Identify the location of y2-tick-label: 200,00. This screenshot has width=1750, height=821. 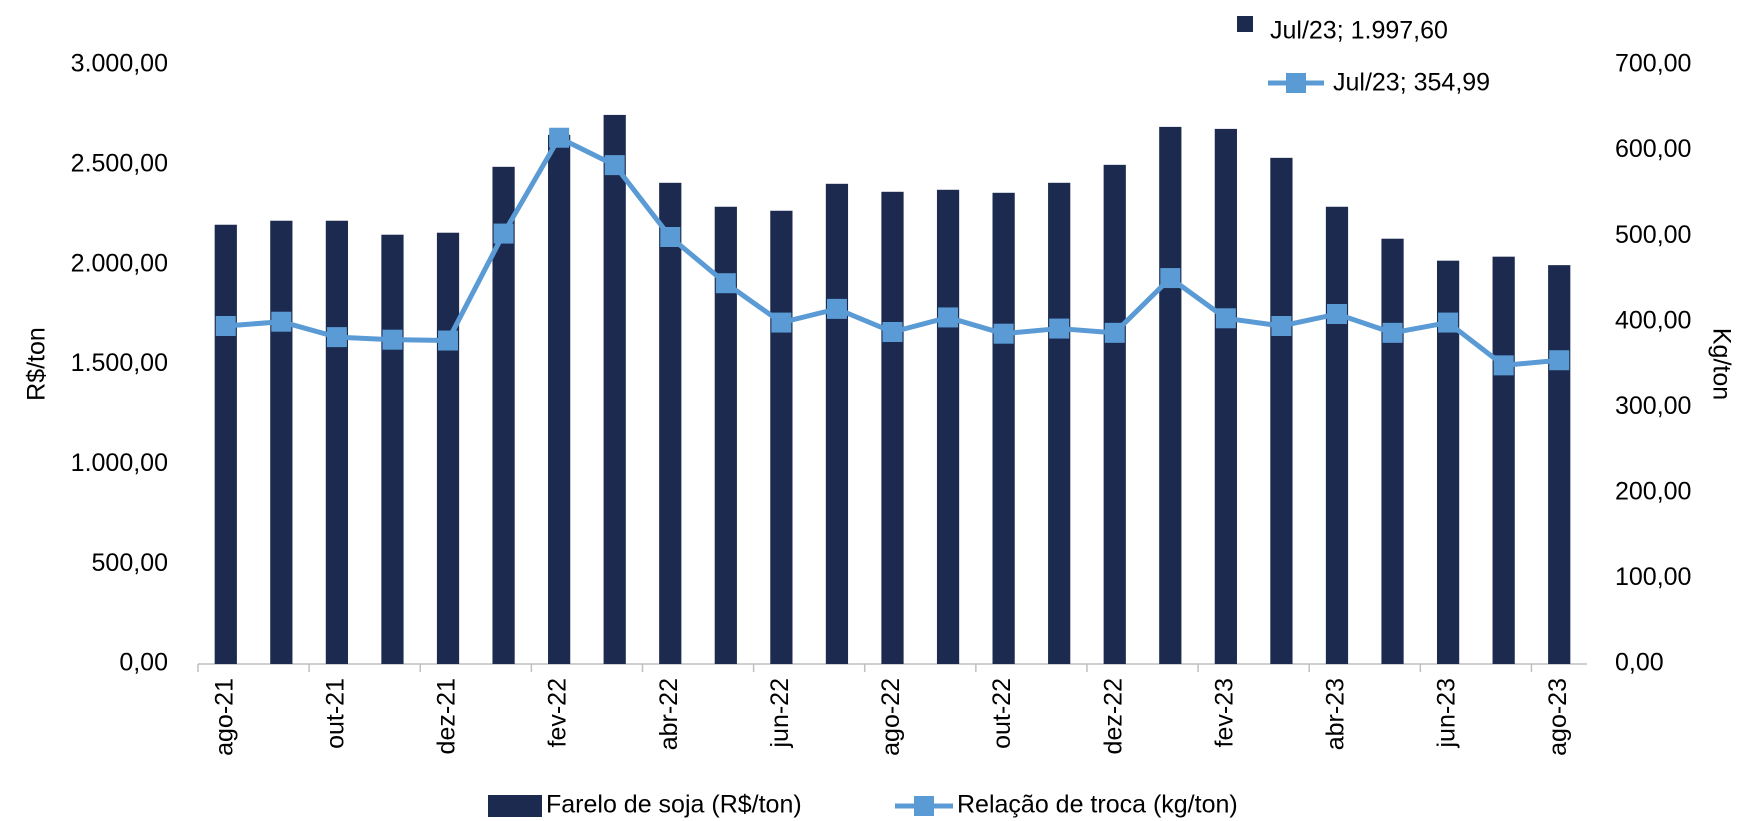
(1653, 491).